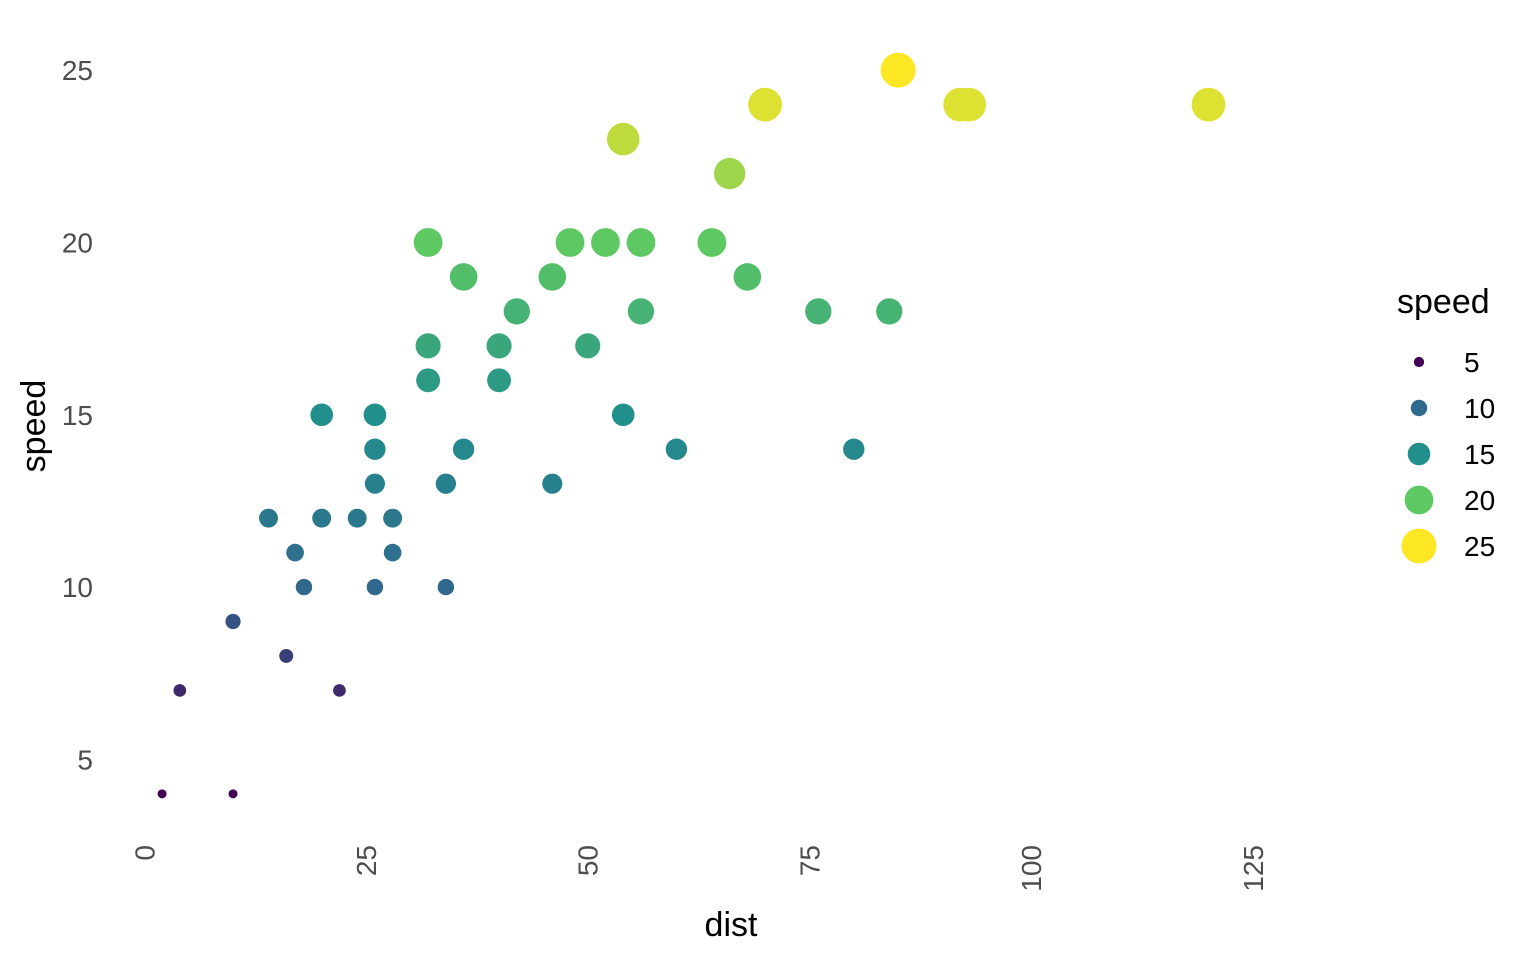  I want to click on y-axis-title: speed, so click(34, 426).